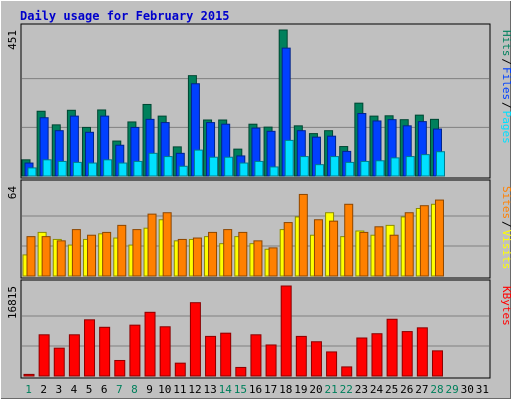 The image size is (512, 400). I want to click on x-tick-label-day-4: 4, so click(74, 389).